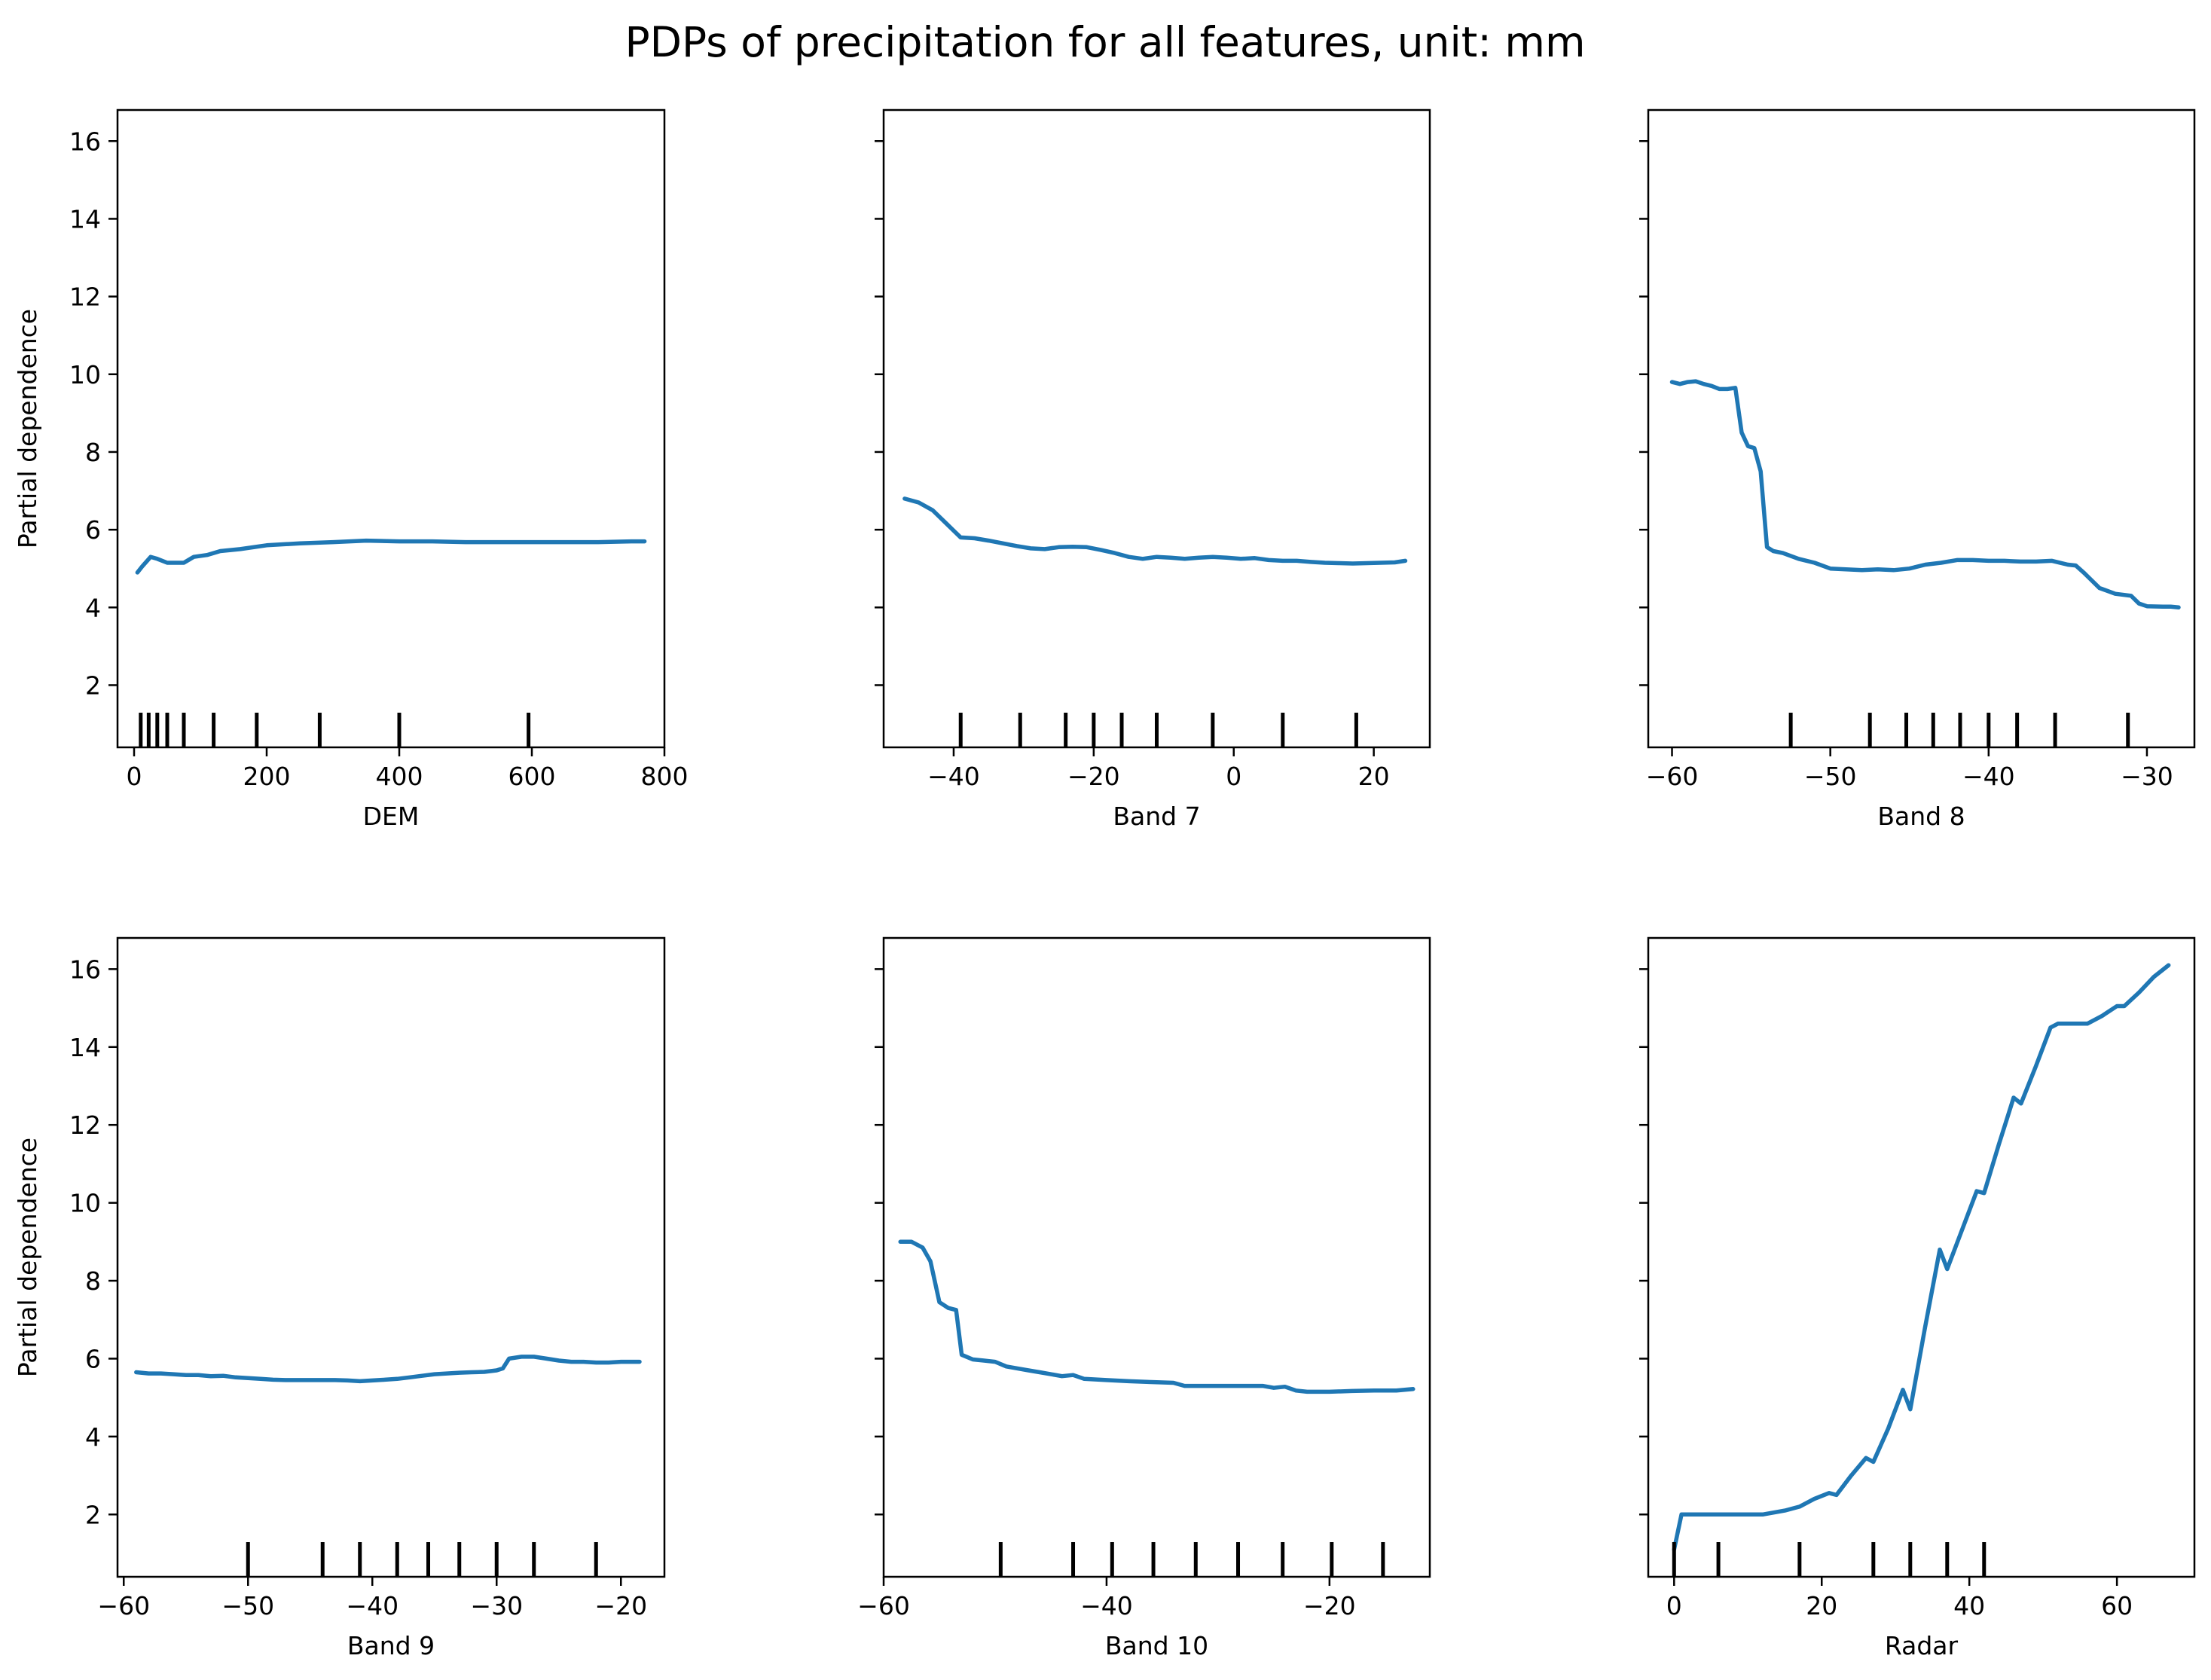 Image resolution: width=2211 pixels, height=1680 pixels. Describe the element at coordinates (391, 1645) in the screenshot. I see `x-axis-label: Band 9` at that location.